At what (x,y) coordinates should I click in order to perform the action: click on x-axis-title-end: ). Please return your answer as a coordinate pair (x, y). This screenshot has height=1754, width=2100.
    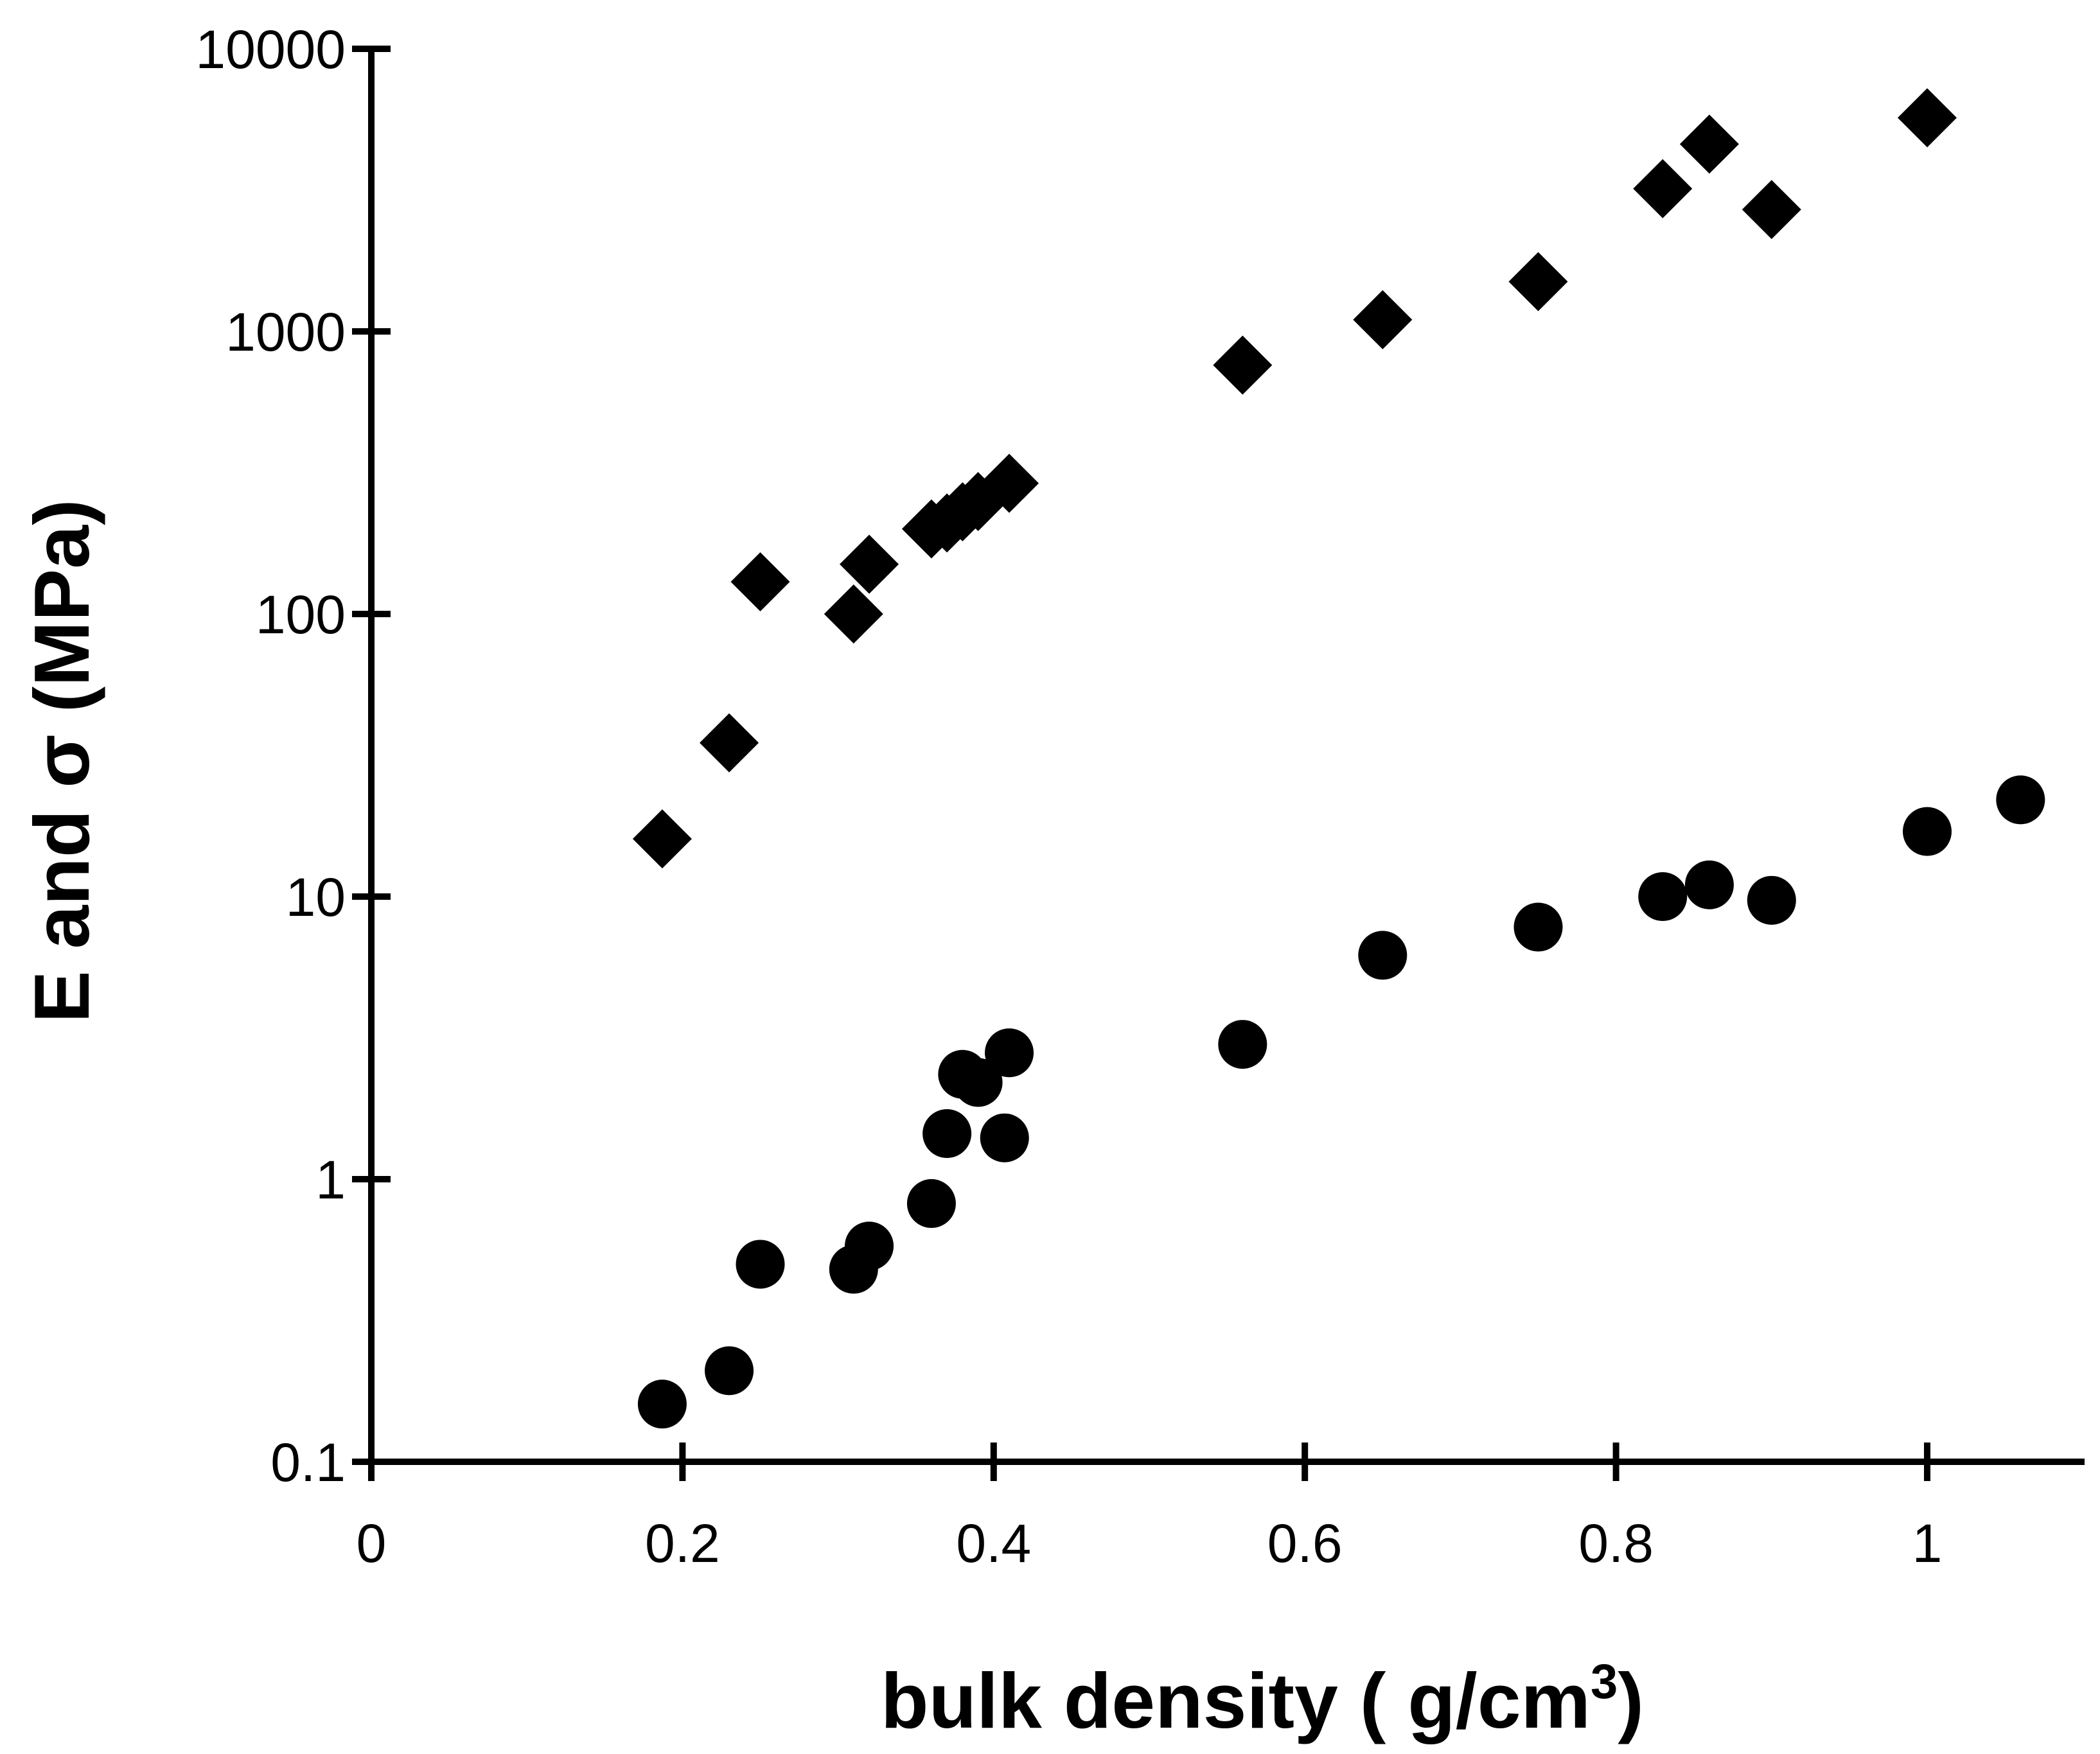
    Looking at the image, I should click on (1631, 1700).